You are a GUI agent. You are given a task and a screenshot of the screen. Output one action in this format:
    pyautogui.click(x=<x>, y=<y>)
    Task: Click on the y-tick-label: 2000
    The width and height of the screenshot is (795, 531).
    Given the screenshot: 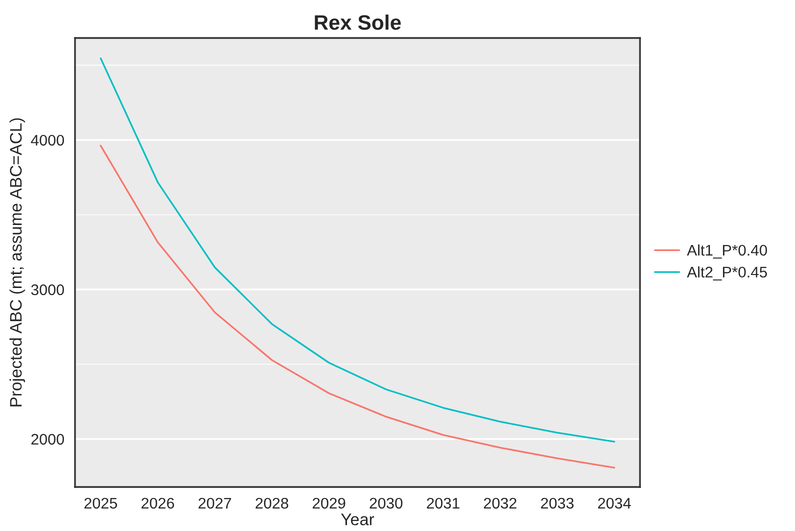 What is the action you would take?
    pyautogui.click(x=47, y=439)
    